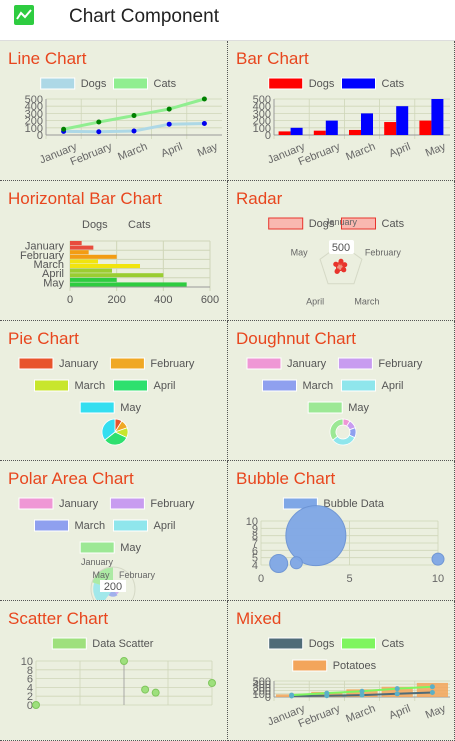 The height and width of the screenshot is (741, 455). I want to click on y-tick-label: 200, so click(34, 122).